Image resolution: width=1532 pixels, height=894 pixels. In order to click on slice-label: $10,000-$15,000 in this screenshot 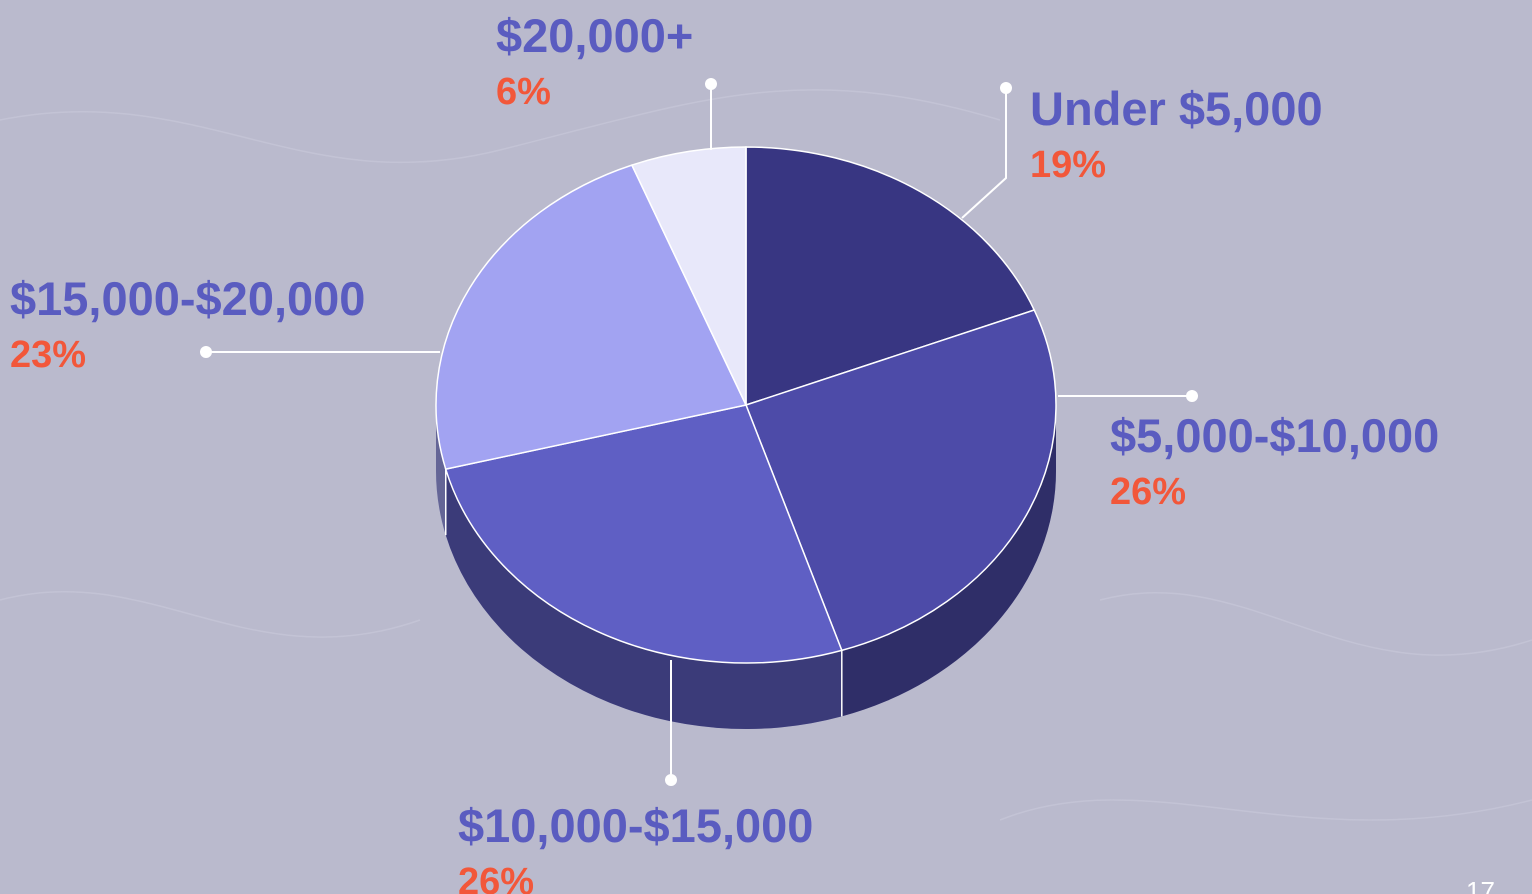, I will do `click(635, 825)`.